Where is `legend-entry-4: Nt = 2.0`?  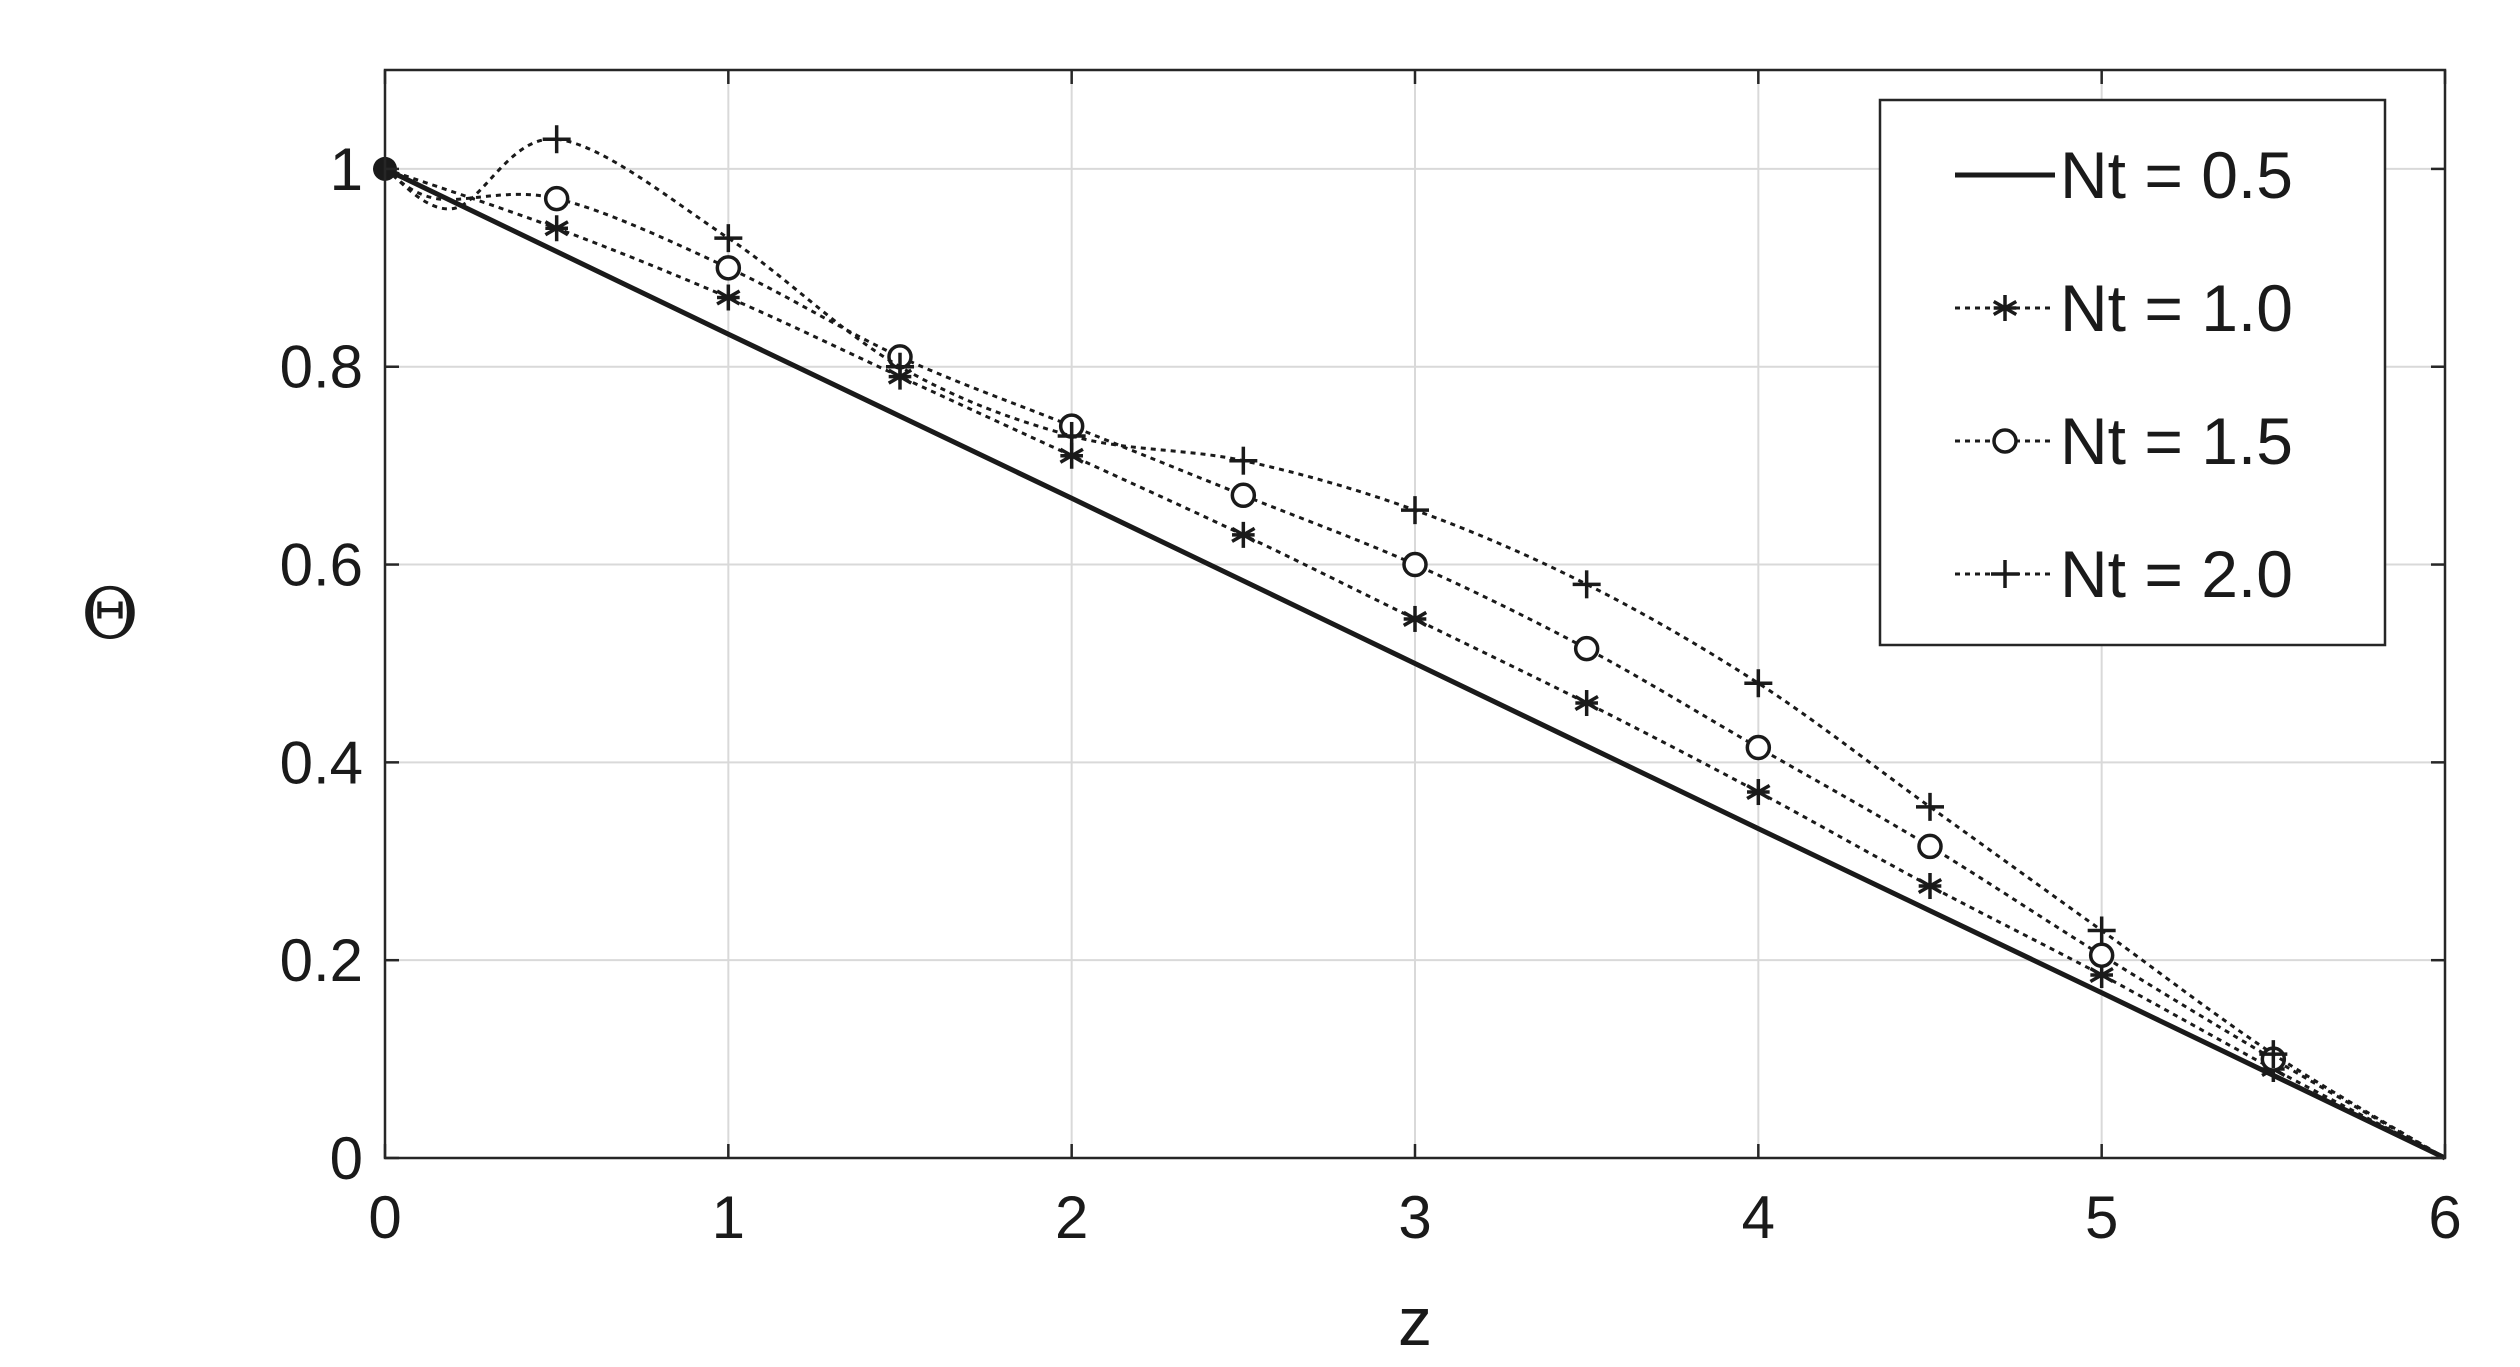
legend-entry-4: Nt = 2.0 is located at coordinates (2124, 574).